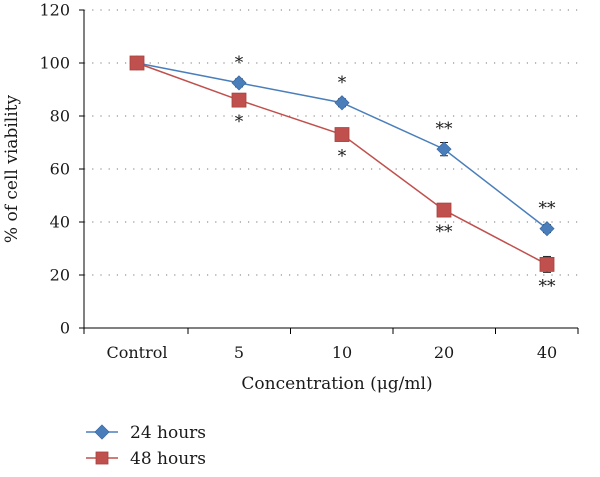 The height and width of the screenshot is (477, 600). I want to click on legend-item-24-hours: 24 hours, so click(146, 433).